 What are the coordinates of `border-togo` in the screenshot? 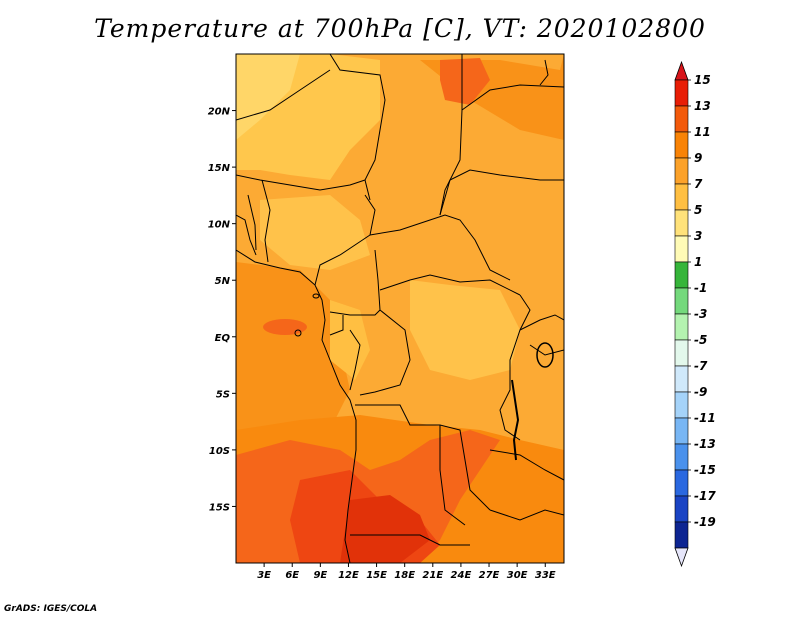 It's located at (252, 222).